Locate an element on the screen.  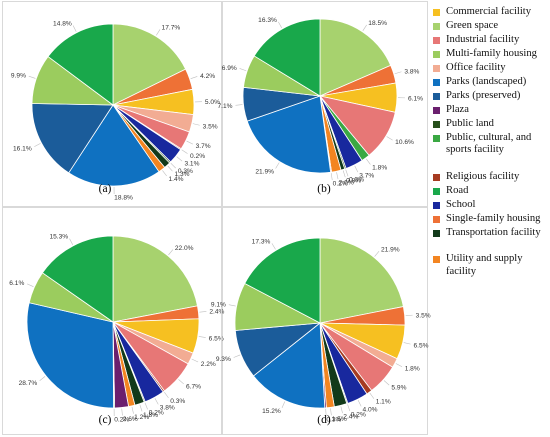
slice-data-label: 2.2% is located at coordinates (208, 364).